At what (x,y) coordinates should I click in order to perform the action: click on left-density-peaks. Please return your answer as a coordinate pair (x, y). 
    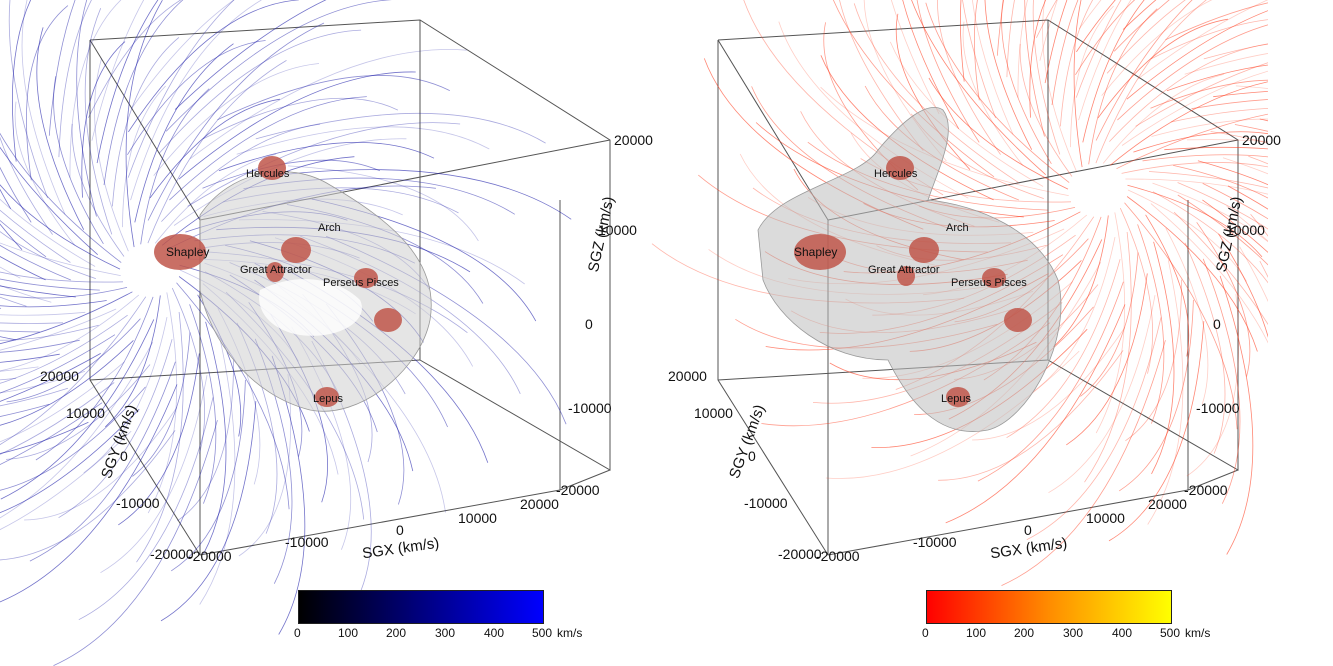
    Looking at the image, I should click on (278, 281).